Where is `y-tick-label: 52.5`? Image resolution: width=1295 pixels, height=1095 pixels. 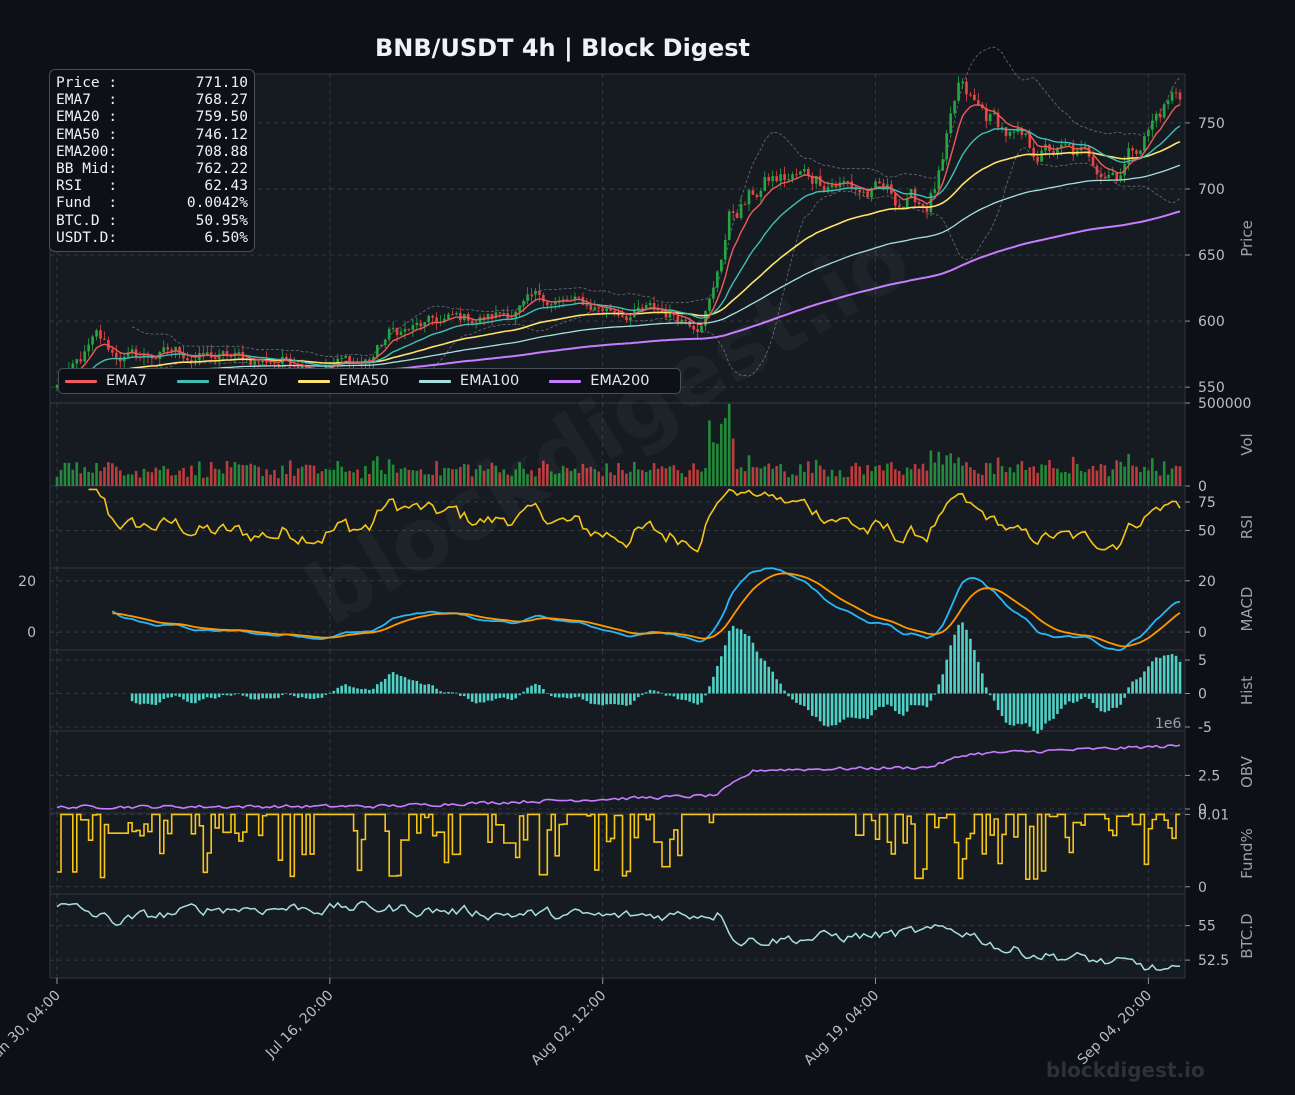
y-tick-label: 52.5 is located at coordinates (1213, 961).